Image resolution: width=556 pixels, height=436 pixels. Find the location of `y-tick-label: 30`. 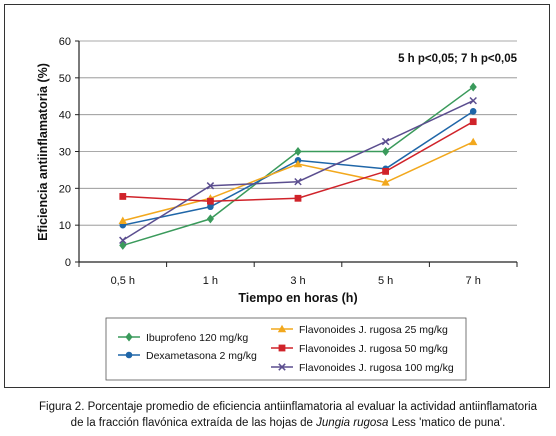

y-tick-label: 30 is located at coordinates (65, 153).